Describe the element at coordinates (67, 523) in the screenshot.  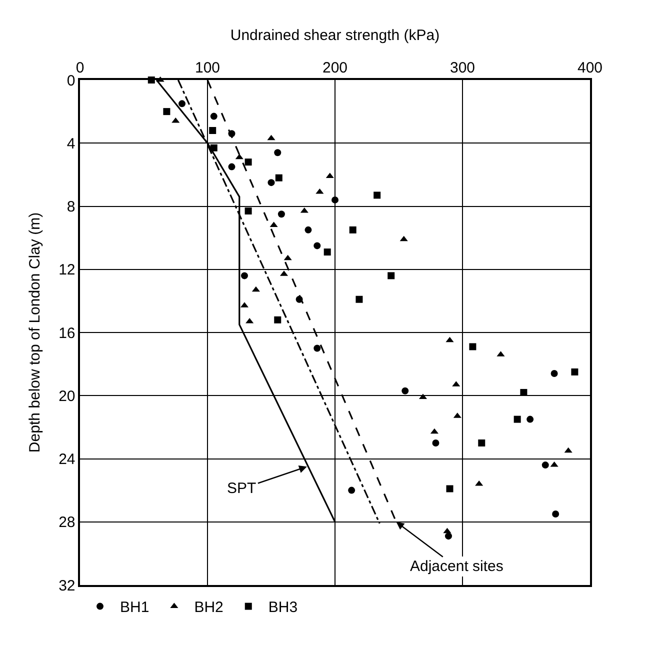
I see `y-tick-label: 28` at that location.